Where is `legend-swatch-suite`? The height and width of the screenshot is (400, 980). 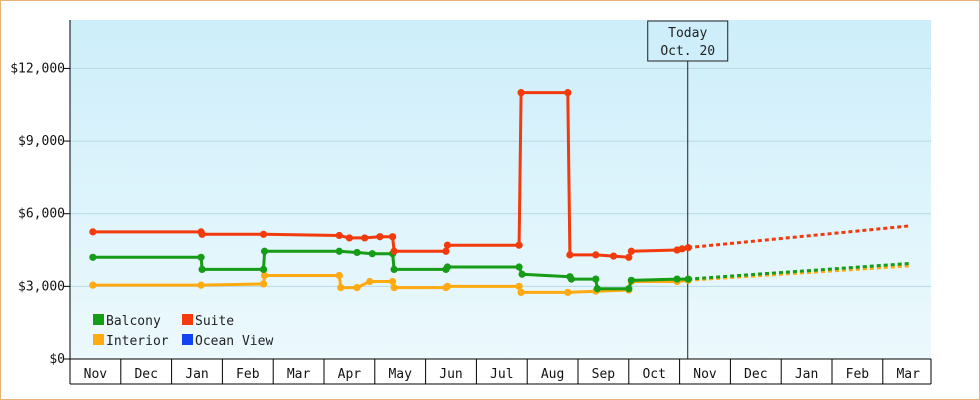
legend-swatch-suite is located at coordinates (187, 319).